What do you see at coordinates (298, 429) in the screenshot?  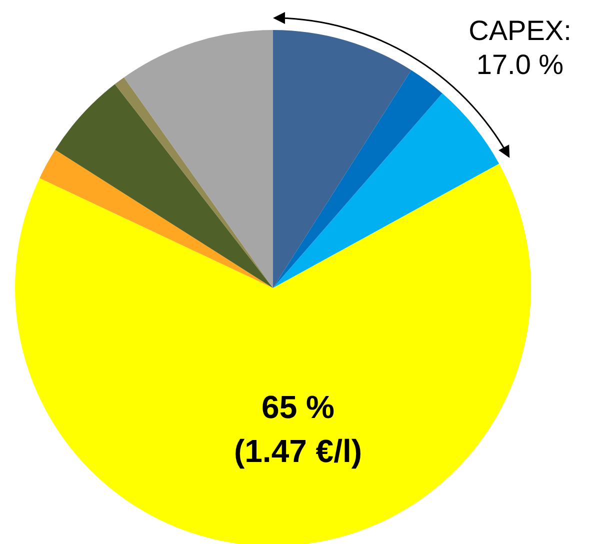 I see `text: 65 % (1.47 €/l)` at bounding box center [298, 429].